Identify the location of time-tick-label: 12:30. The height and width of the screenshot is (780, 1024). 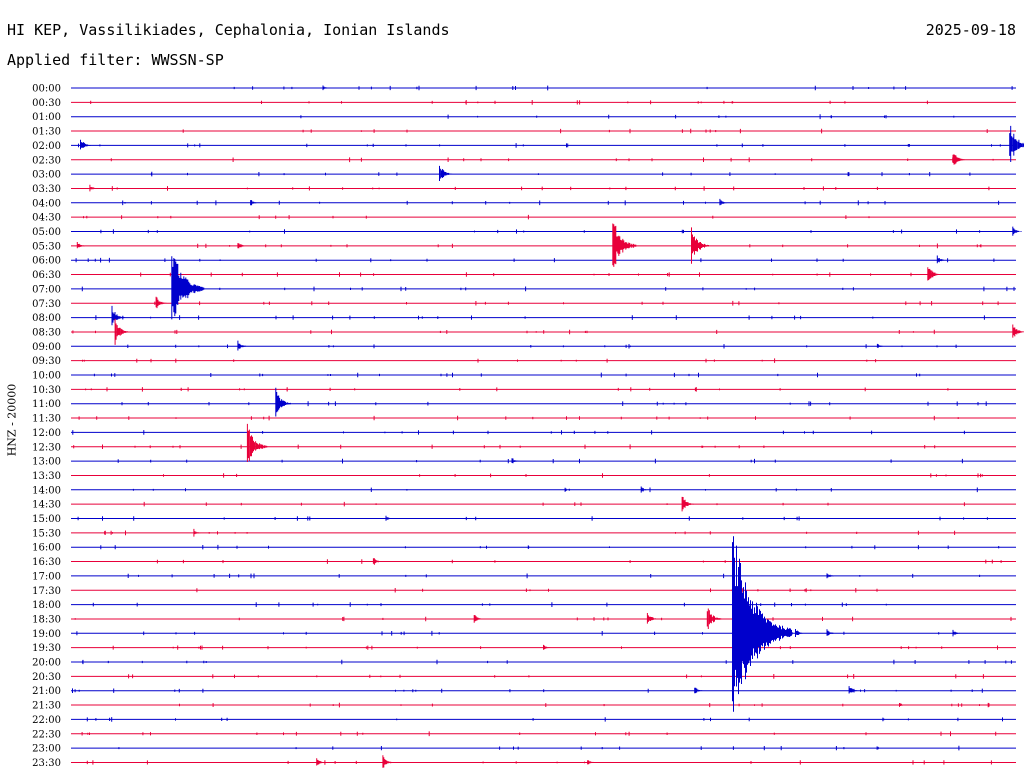
(46, 447).